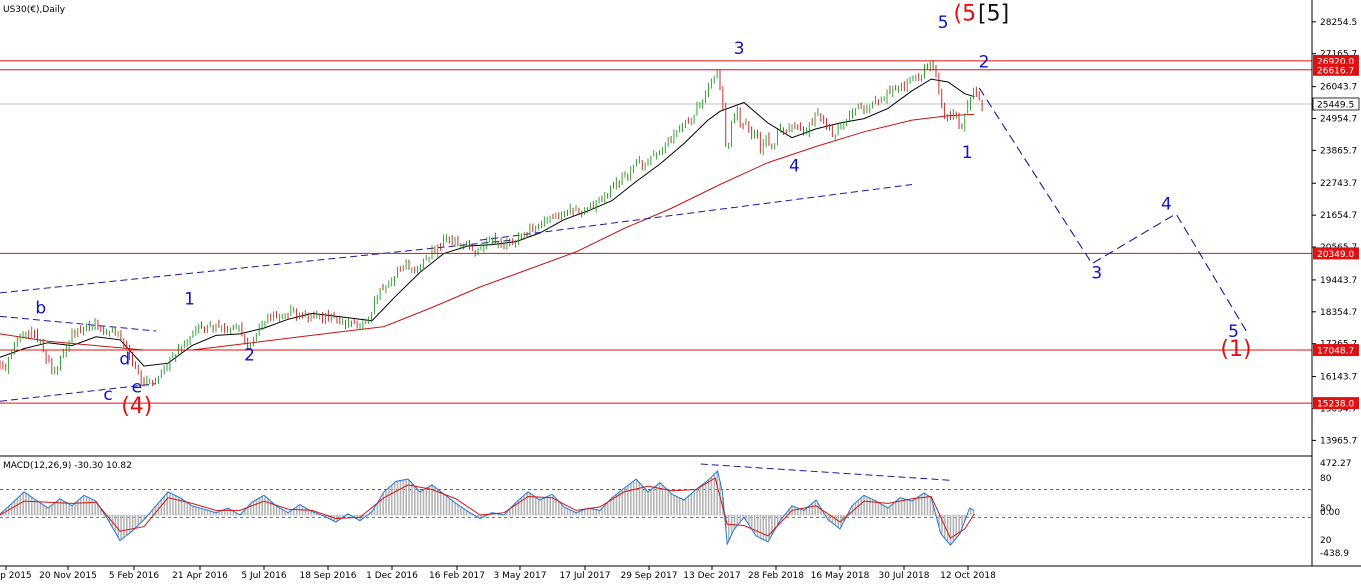 The height and width of the screenshot is (587, 1361). I want to click on x-tick-label: 16 Feb 2017, so click(457, 576).